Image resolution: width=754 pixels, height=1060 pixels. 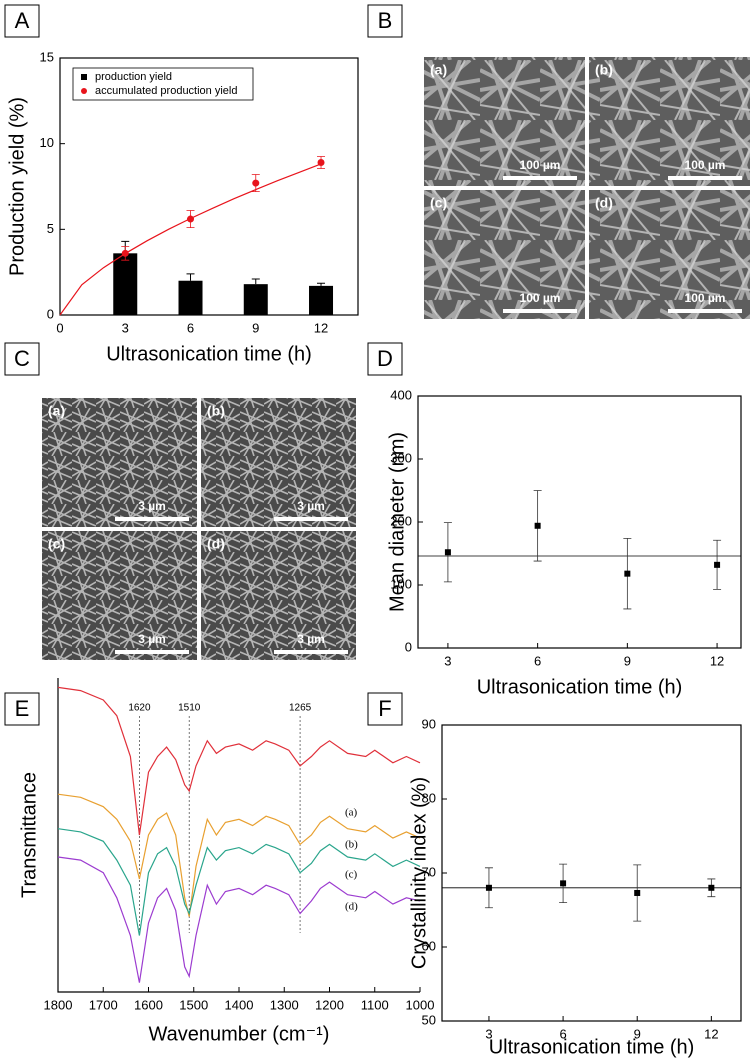 What do you see at coordinates (47, 56) in the screenshot?
I see `y-tick-label: 15` at bounding box center [47, 56].